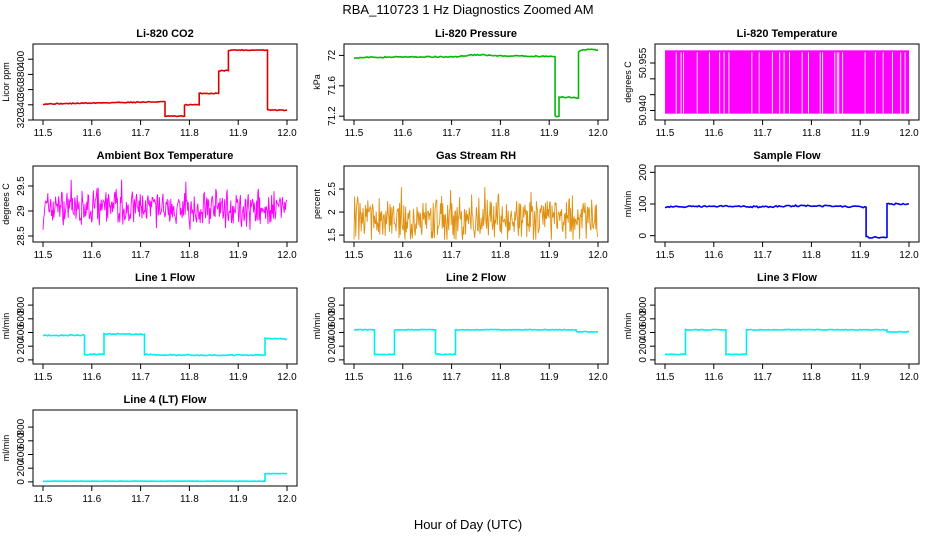 Image resolution: width=936 pixels, height=540 pixels. What do you see at coordinates (468, 9) in the screenshot?
I see `figure-title: RBA_110723 1 Hz Diagnostics Zoomed AM` at bounding box center [468, 9].